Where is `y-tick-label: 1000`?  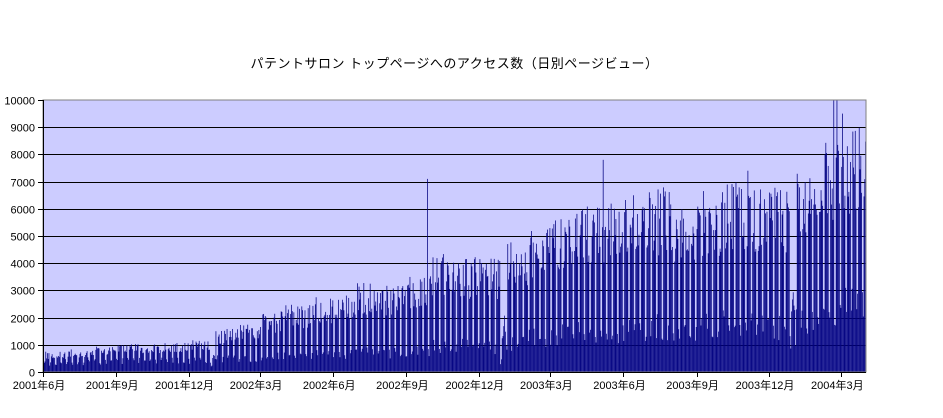 y-tick-label: 1000 is located at coordinates (23, 347).